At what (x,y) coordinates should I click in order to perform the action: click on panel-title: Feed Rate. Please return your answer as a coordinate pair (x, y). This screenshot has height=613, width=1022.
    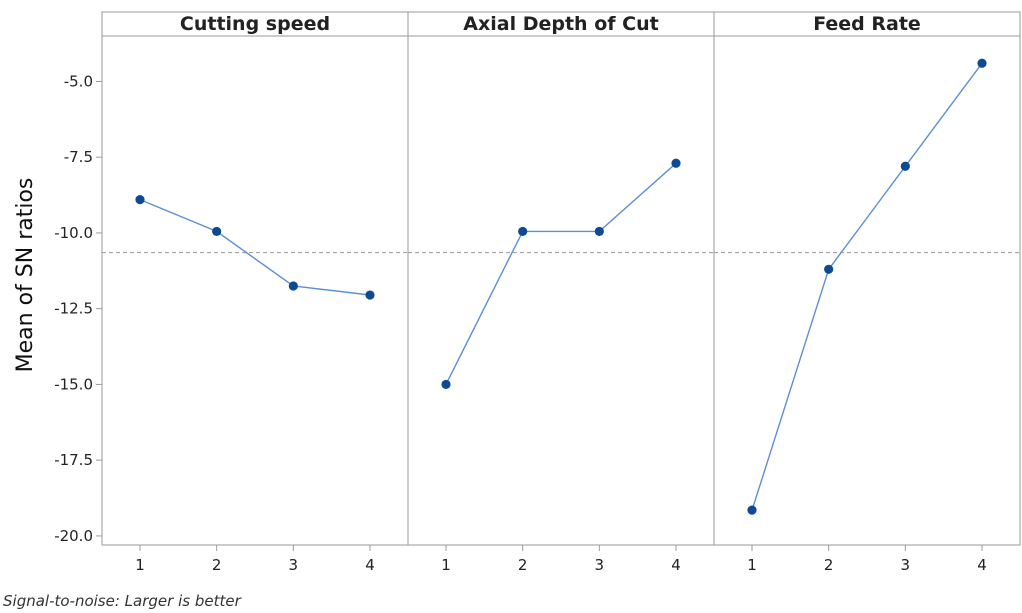
    Looking at the image, I should click on (867, 24).